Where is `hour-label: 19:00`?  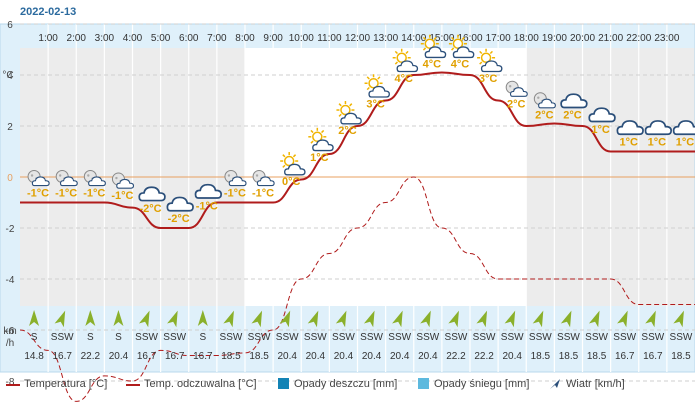 hour-label: 19:00 is located at coordinates (554, 38).